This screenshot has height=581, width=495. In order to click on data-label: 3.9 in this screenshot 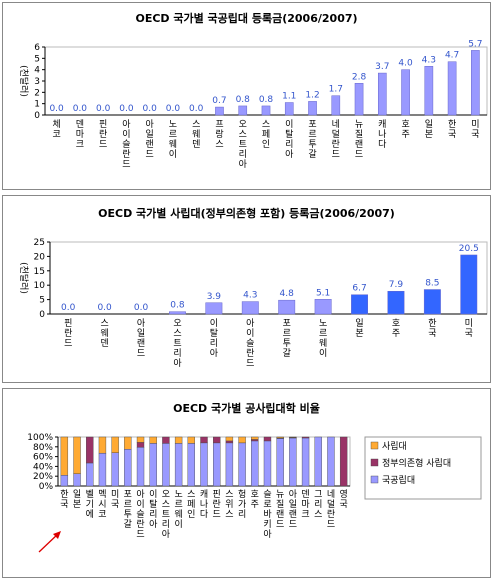, I will do `click(214, 297)`.